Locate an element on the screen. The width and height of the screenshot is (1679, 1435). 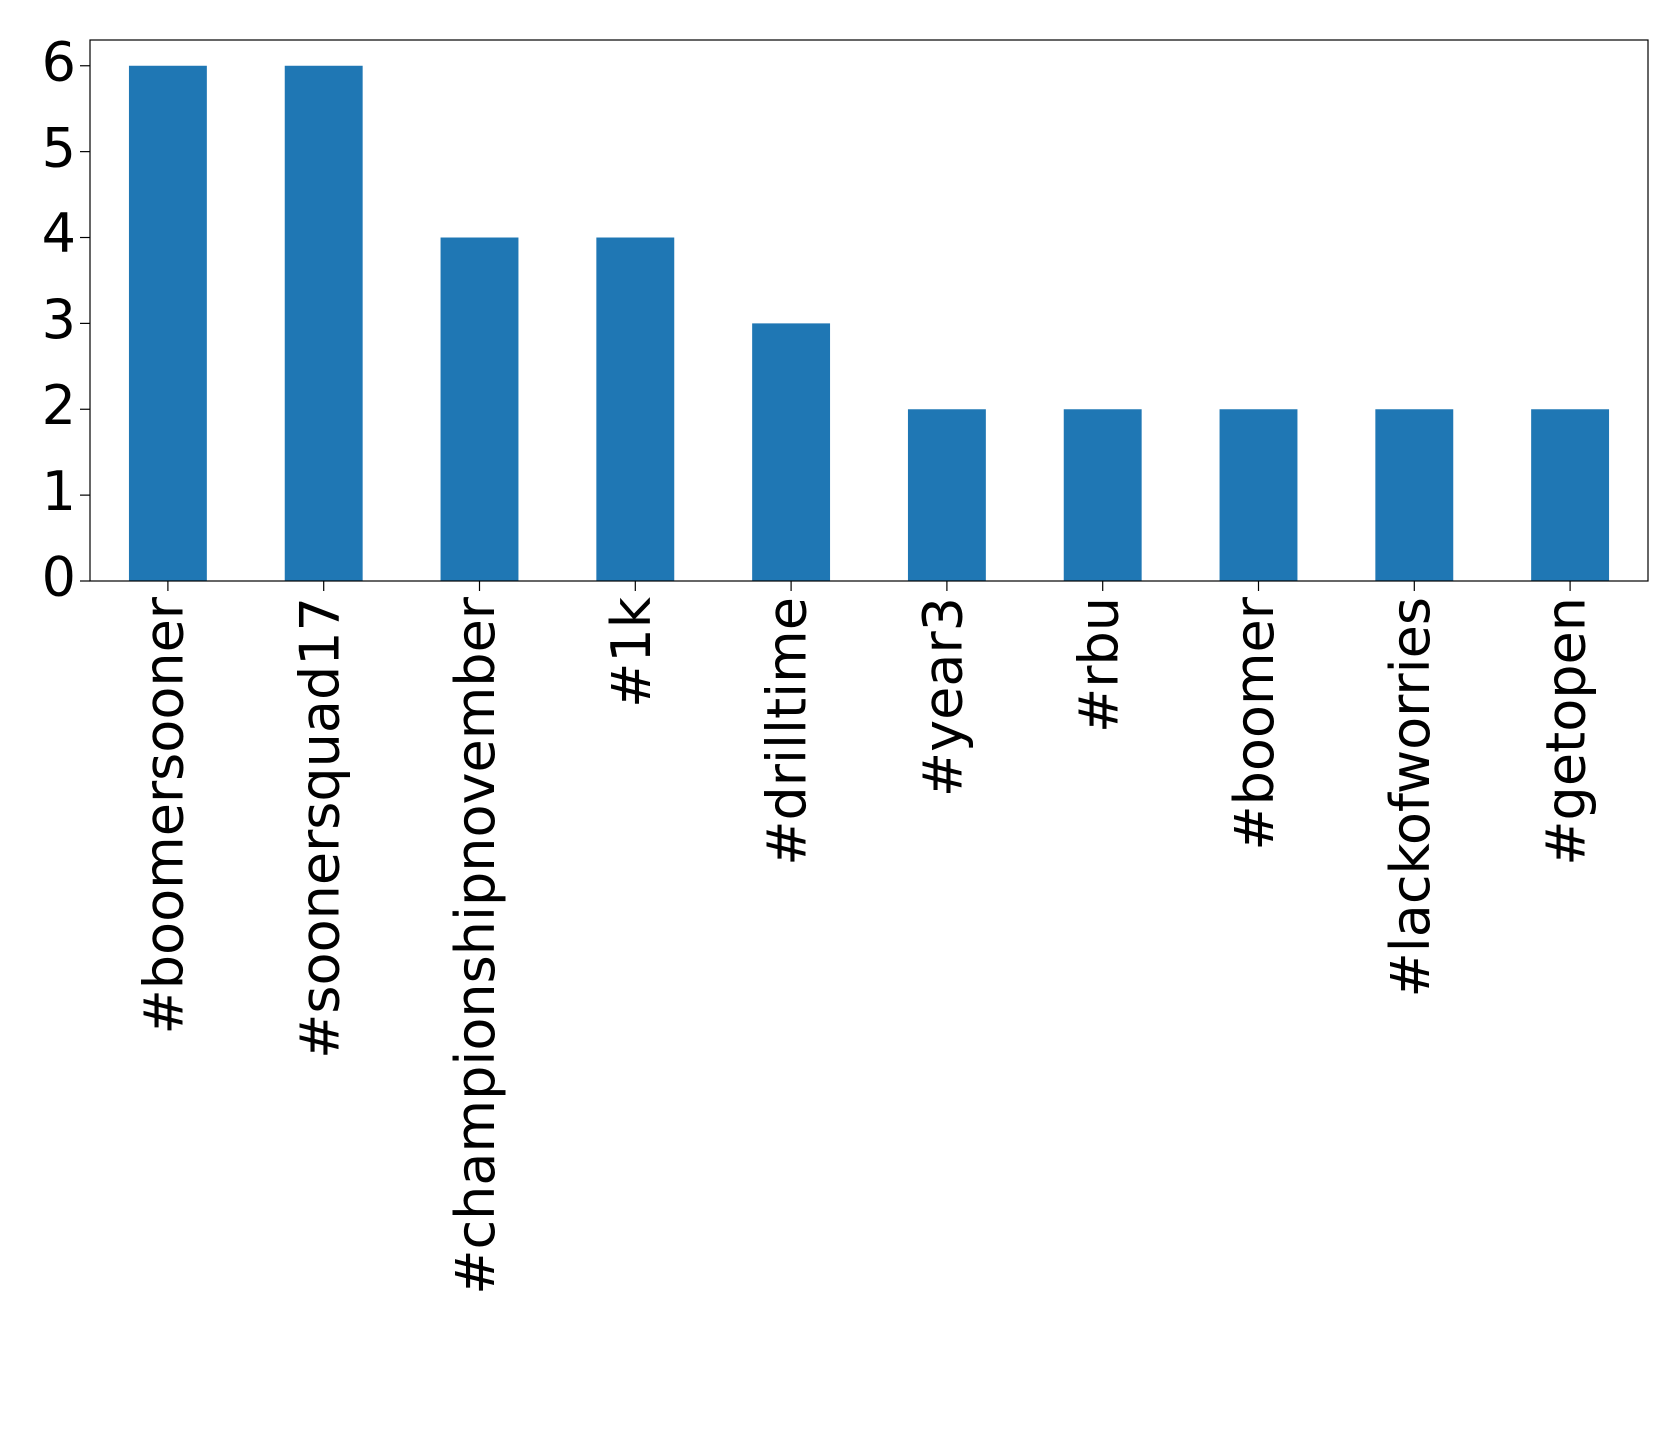
y-tick-label: 0 is located at coordinates (59, 577).